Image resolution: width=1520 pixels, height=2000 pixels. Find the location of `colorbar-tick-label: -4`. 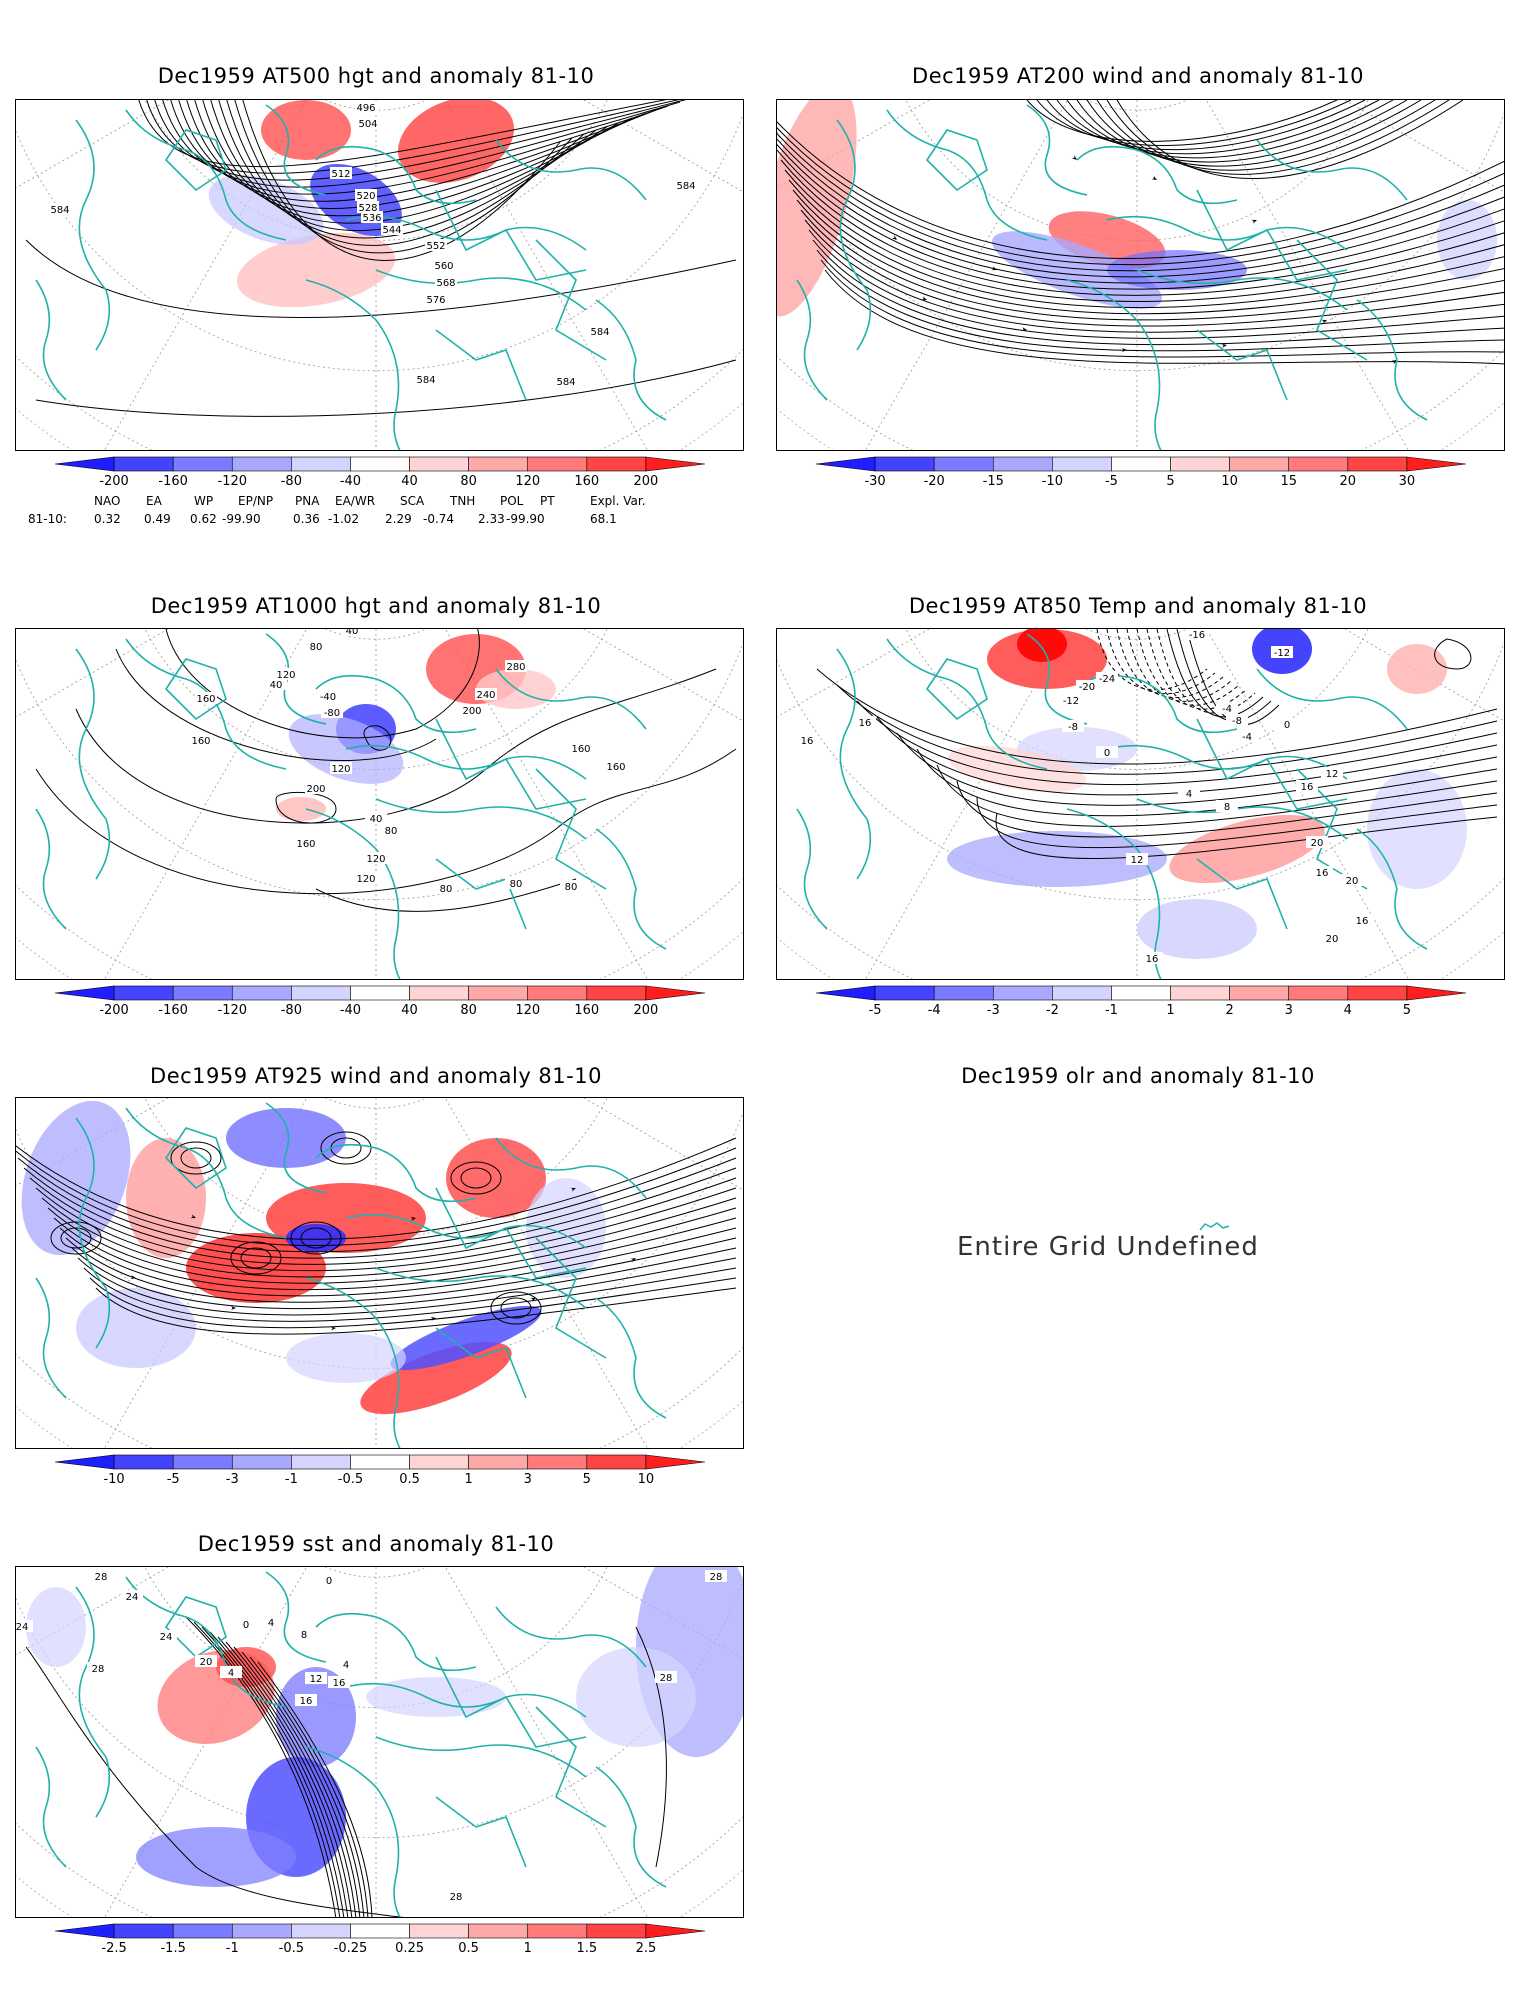

colorbar-tick-label: -4 is located at coordinates (934, 1010).